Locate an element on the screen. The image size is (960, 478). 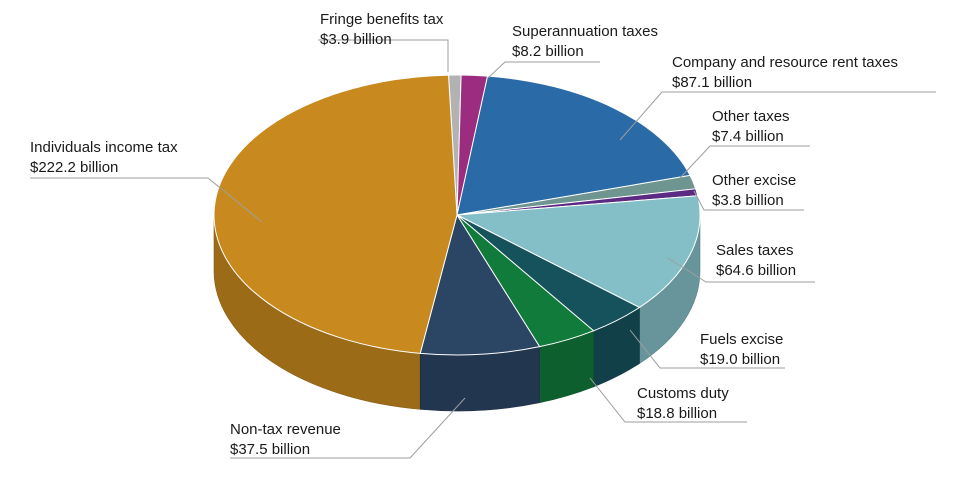
label-individuals-income-tax: Individuals income tax is located at coordinates (104, 147).